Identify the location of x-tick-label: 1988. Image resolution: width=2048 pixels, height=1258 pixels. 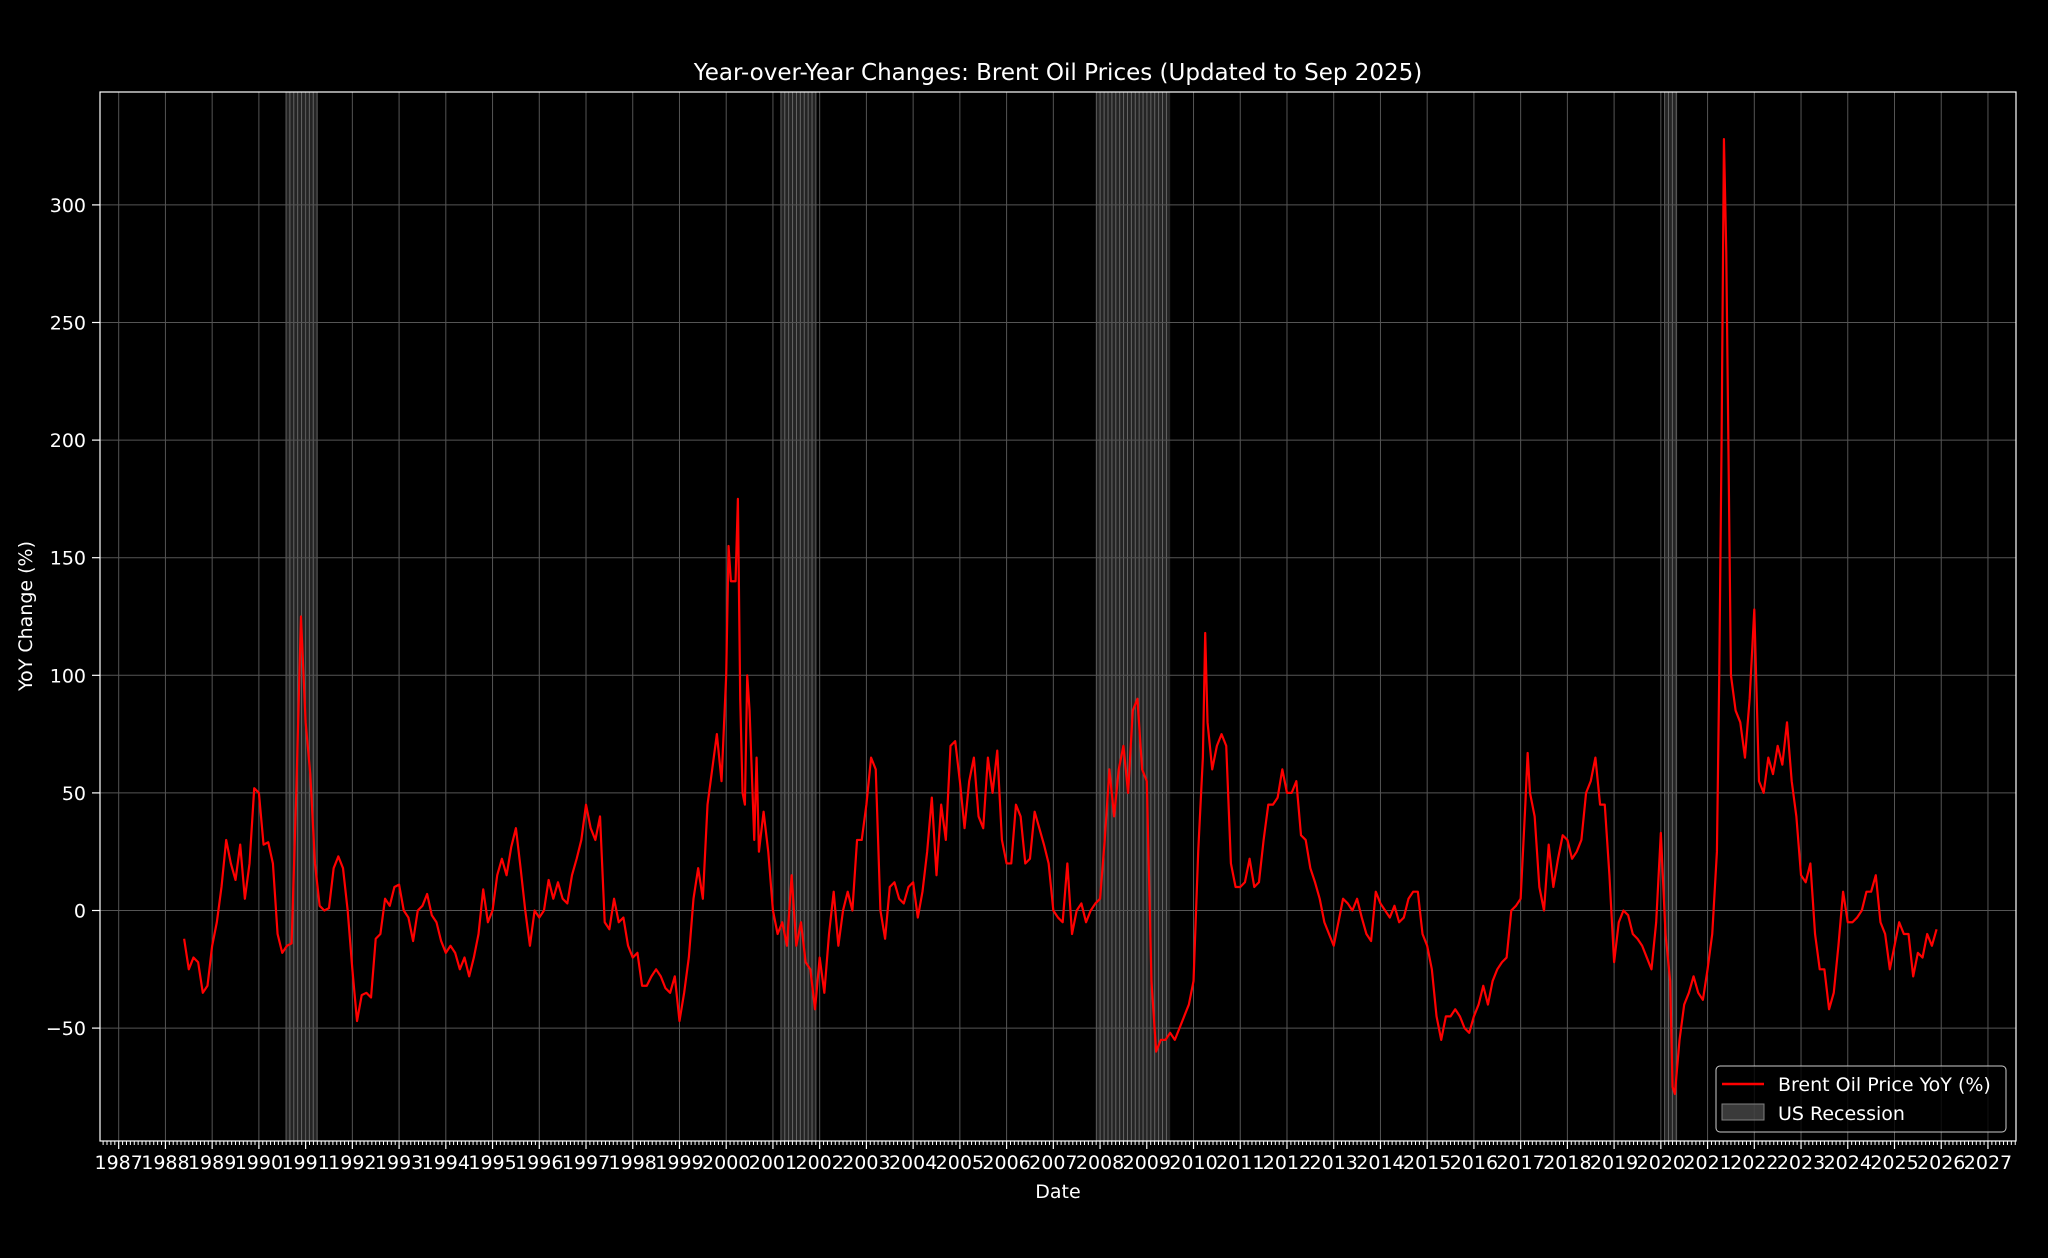
(165, 1163).